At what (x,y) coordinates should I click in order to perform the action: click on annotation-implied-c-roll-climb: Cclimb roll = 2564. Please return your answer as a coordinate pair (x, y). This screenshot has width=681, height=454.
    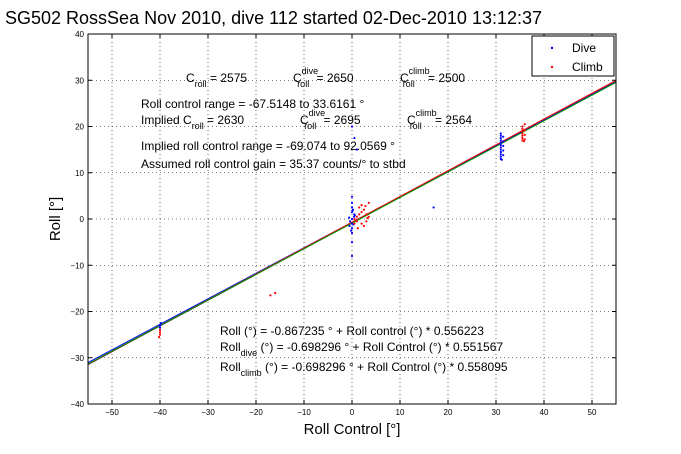
    Looking at the image, I should click on (439, 119).